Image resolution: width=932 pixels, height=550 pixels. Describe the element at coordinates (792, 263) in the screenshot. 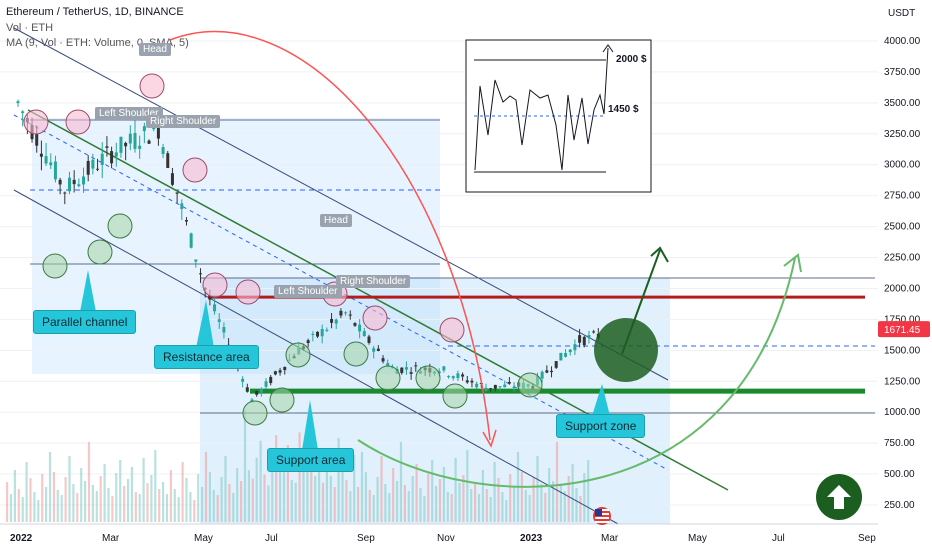

I see `green-arc-arrow-icon` at that location.